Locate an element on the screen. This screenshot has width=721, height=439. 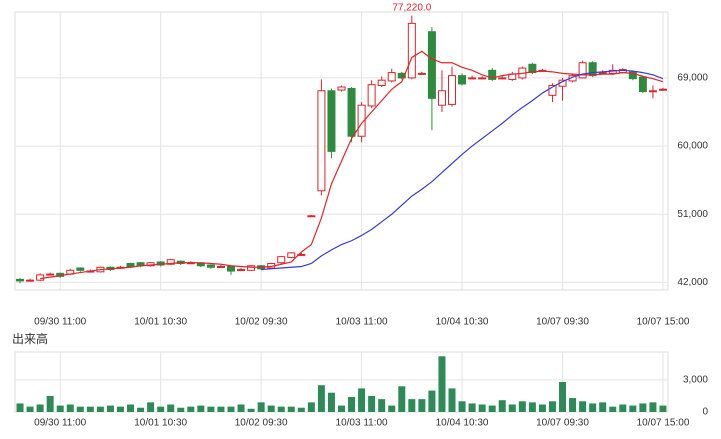
y-tick-label: 42,000 is located at coordinates (692, 282).